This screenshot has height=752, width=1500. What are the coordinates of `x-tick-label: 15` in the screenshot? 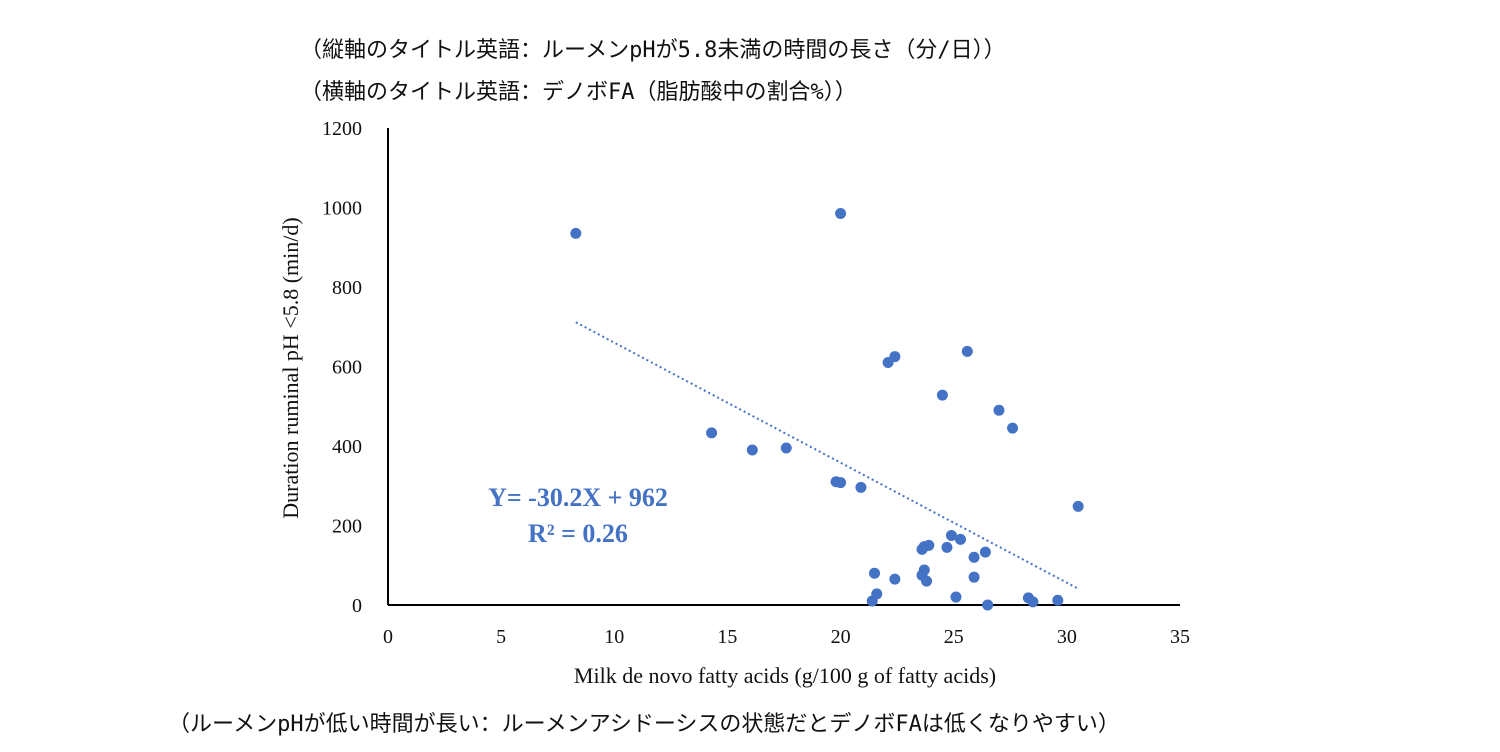 It's located at (727, 637).